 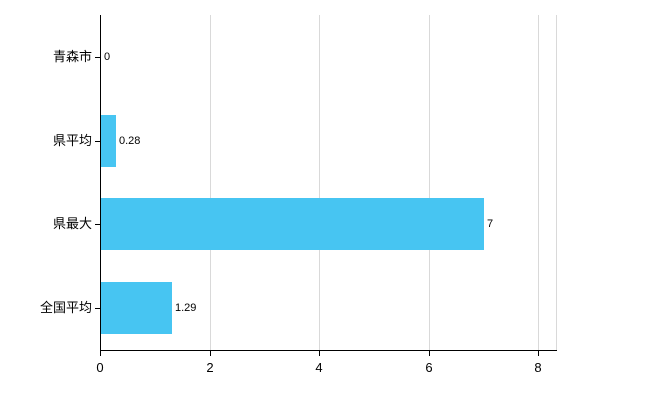 I want to click on x-axis-line, so click(x=328, y=350).